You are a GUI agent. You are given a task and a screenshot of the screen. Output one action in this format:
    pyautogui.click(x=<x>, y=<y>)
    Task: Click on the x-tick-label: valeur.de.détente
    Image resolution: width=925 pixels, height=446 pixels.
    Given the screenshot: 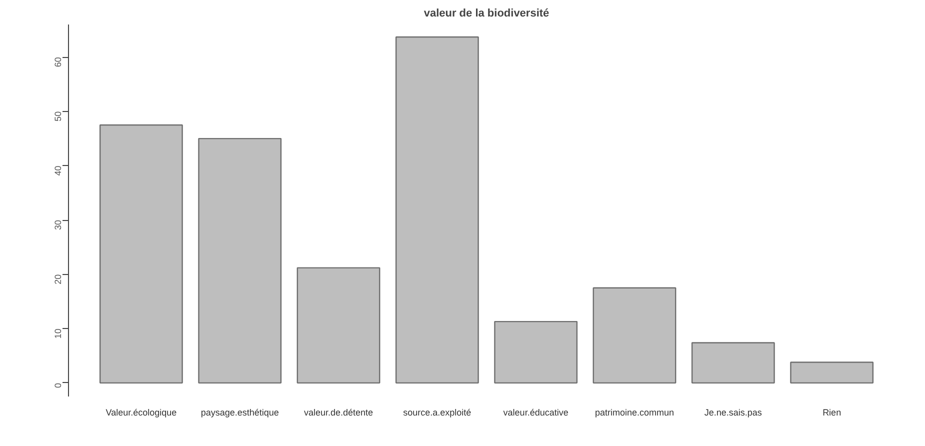 What is the action you would take?
    pyautogui.click(x=339, y=413)
    